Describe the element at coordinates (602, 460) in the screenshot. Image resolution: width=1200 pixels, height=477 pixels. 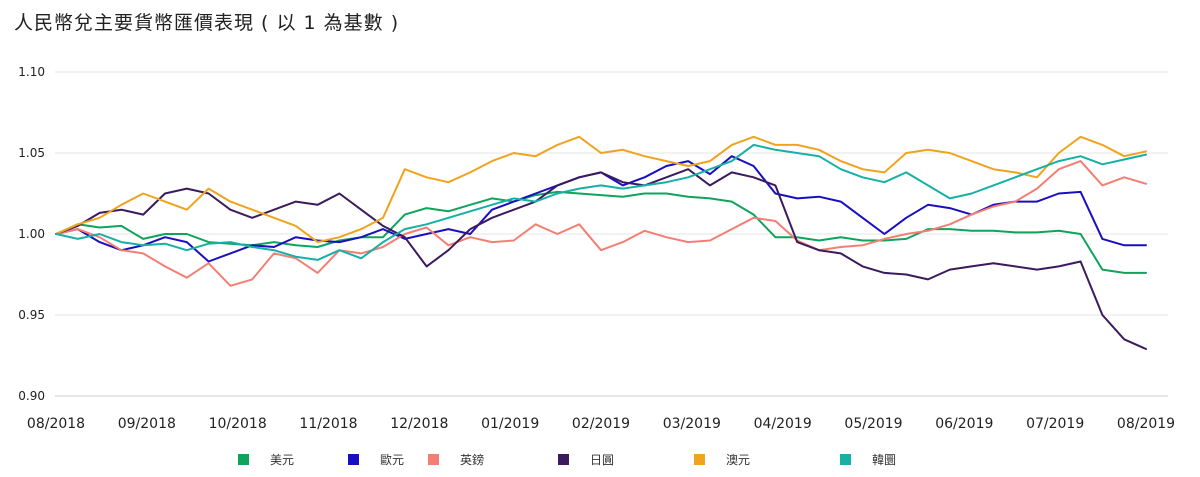
I see `legend-label: 日圓` at that location.